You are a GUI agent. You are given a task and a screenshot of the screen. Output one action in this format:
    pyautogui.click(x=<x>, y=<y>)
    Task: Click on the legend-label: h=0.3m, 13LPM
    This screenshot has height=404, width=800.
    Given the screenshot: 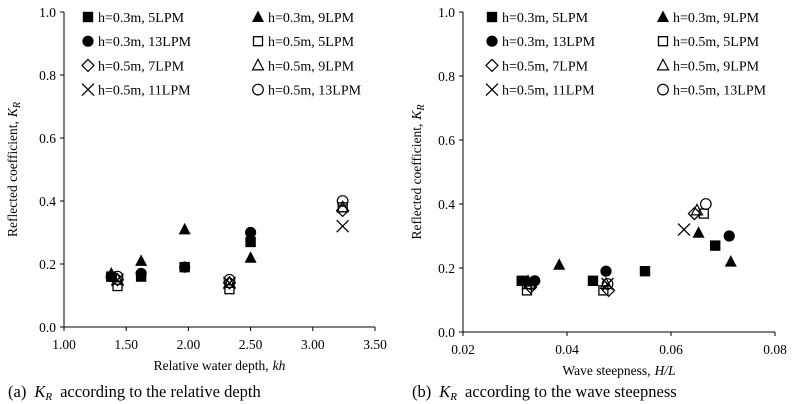 What is the action you would take?
    pyautogui.click(x=549, y=42)
    